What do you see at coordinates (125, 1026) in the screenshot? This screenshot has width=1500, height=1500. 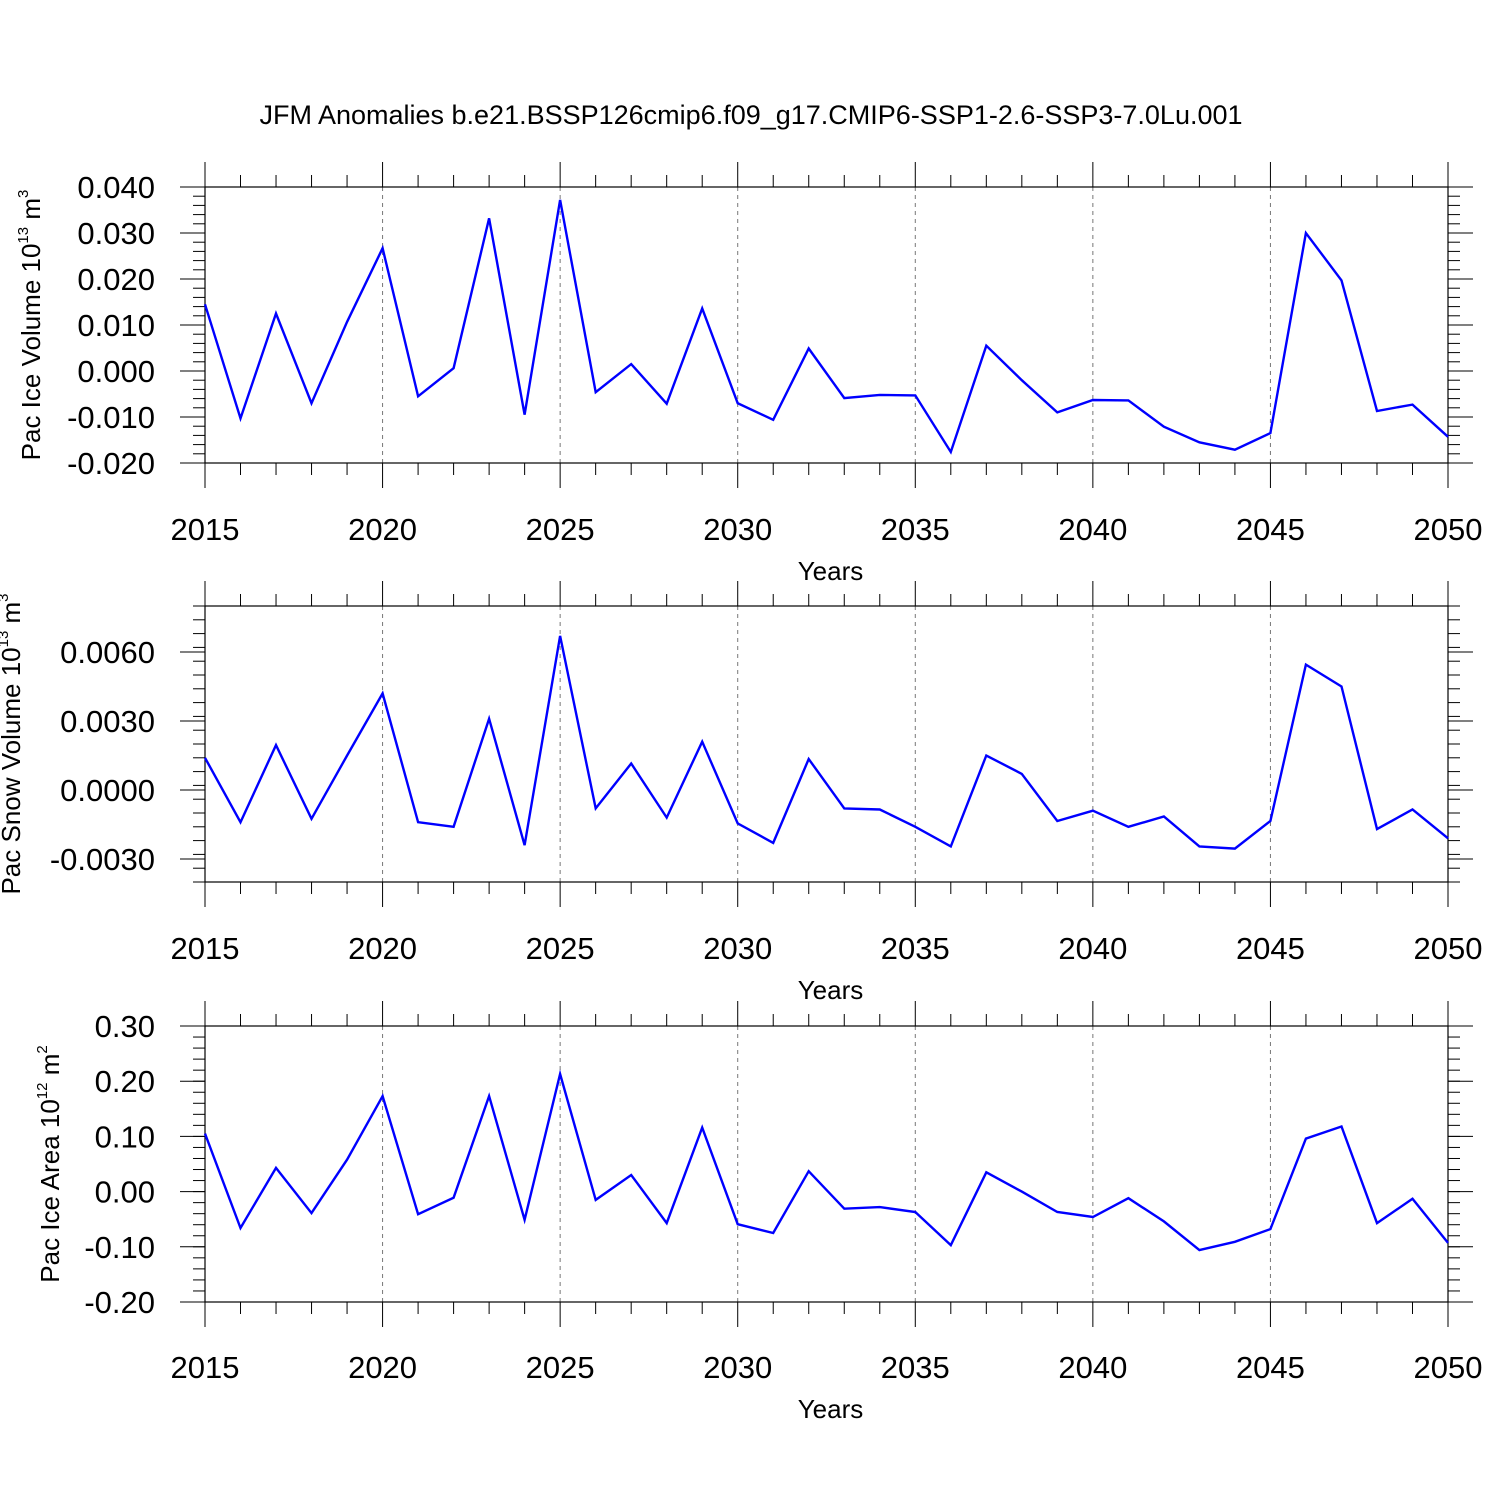 I see `y-tick-label: 0.30` at bounding box center [125, 1026].